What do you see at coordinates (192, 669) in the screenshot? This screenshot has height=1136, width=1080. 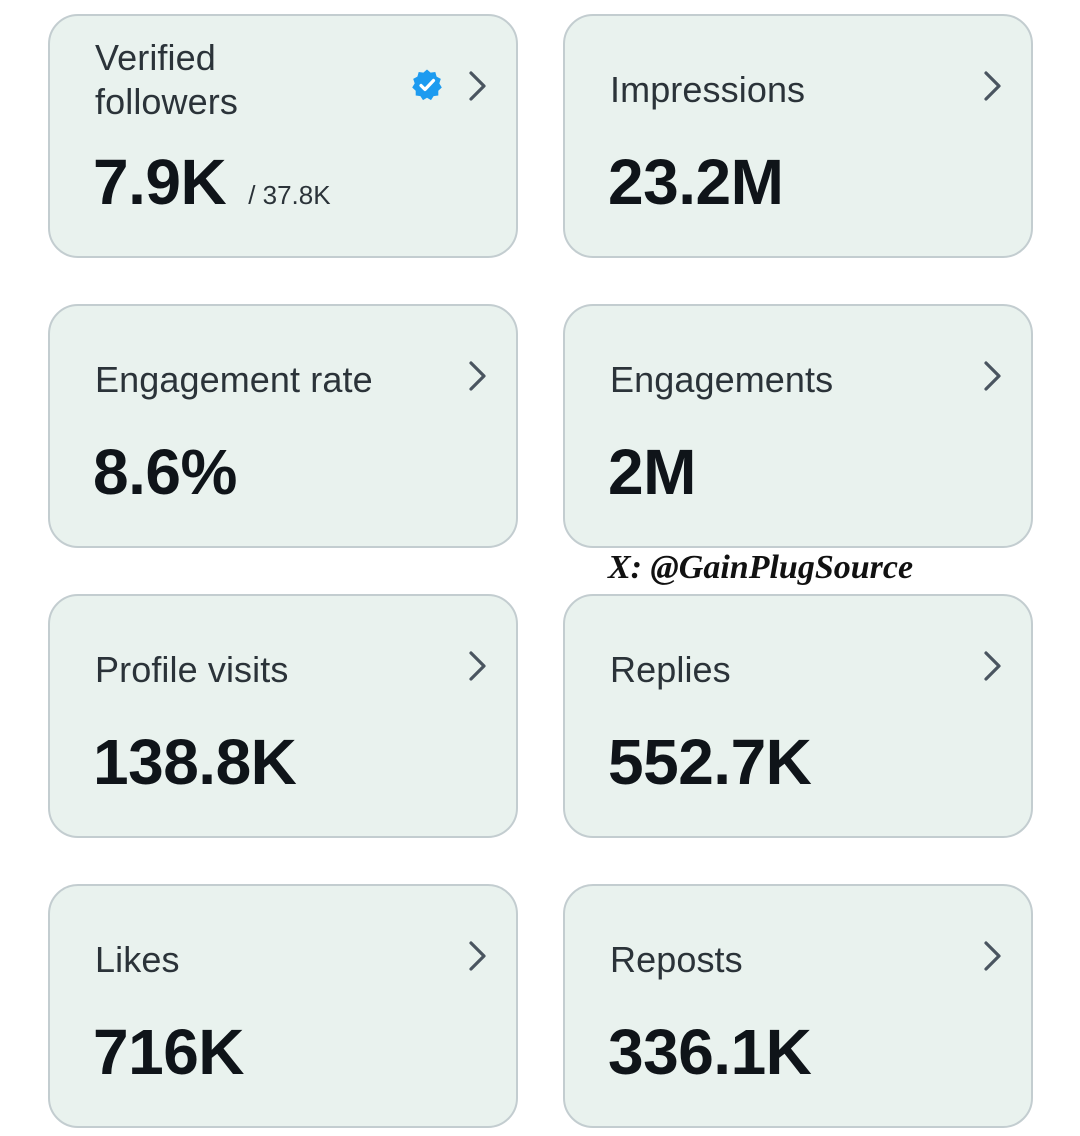 I see `metric-label: Profile visits` at bounding box center [192, 669].